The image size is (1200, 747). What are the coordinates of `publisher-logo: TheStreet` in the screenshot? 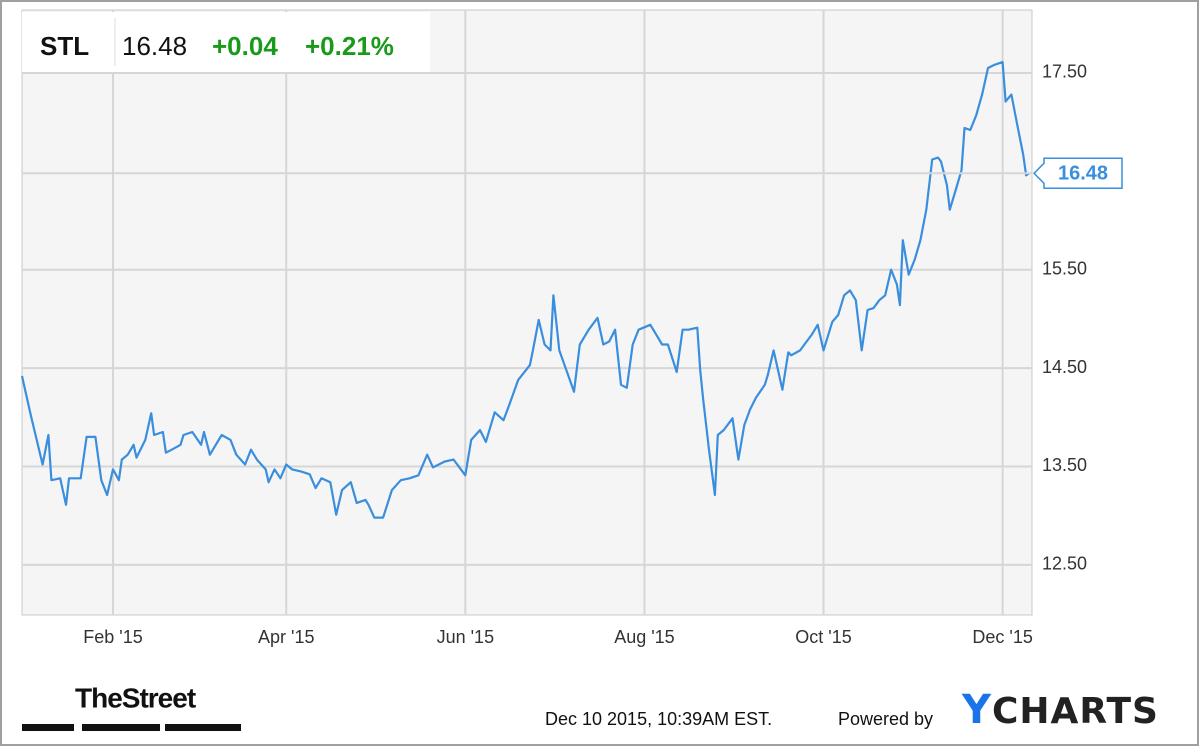 It's located at (135, 697).